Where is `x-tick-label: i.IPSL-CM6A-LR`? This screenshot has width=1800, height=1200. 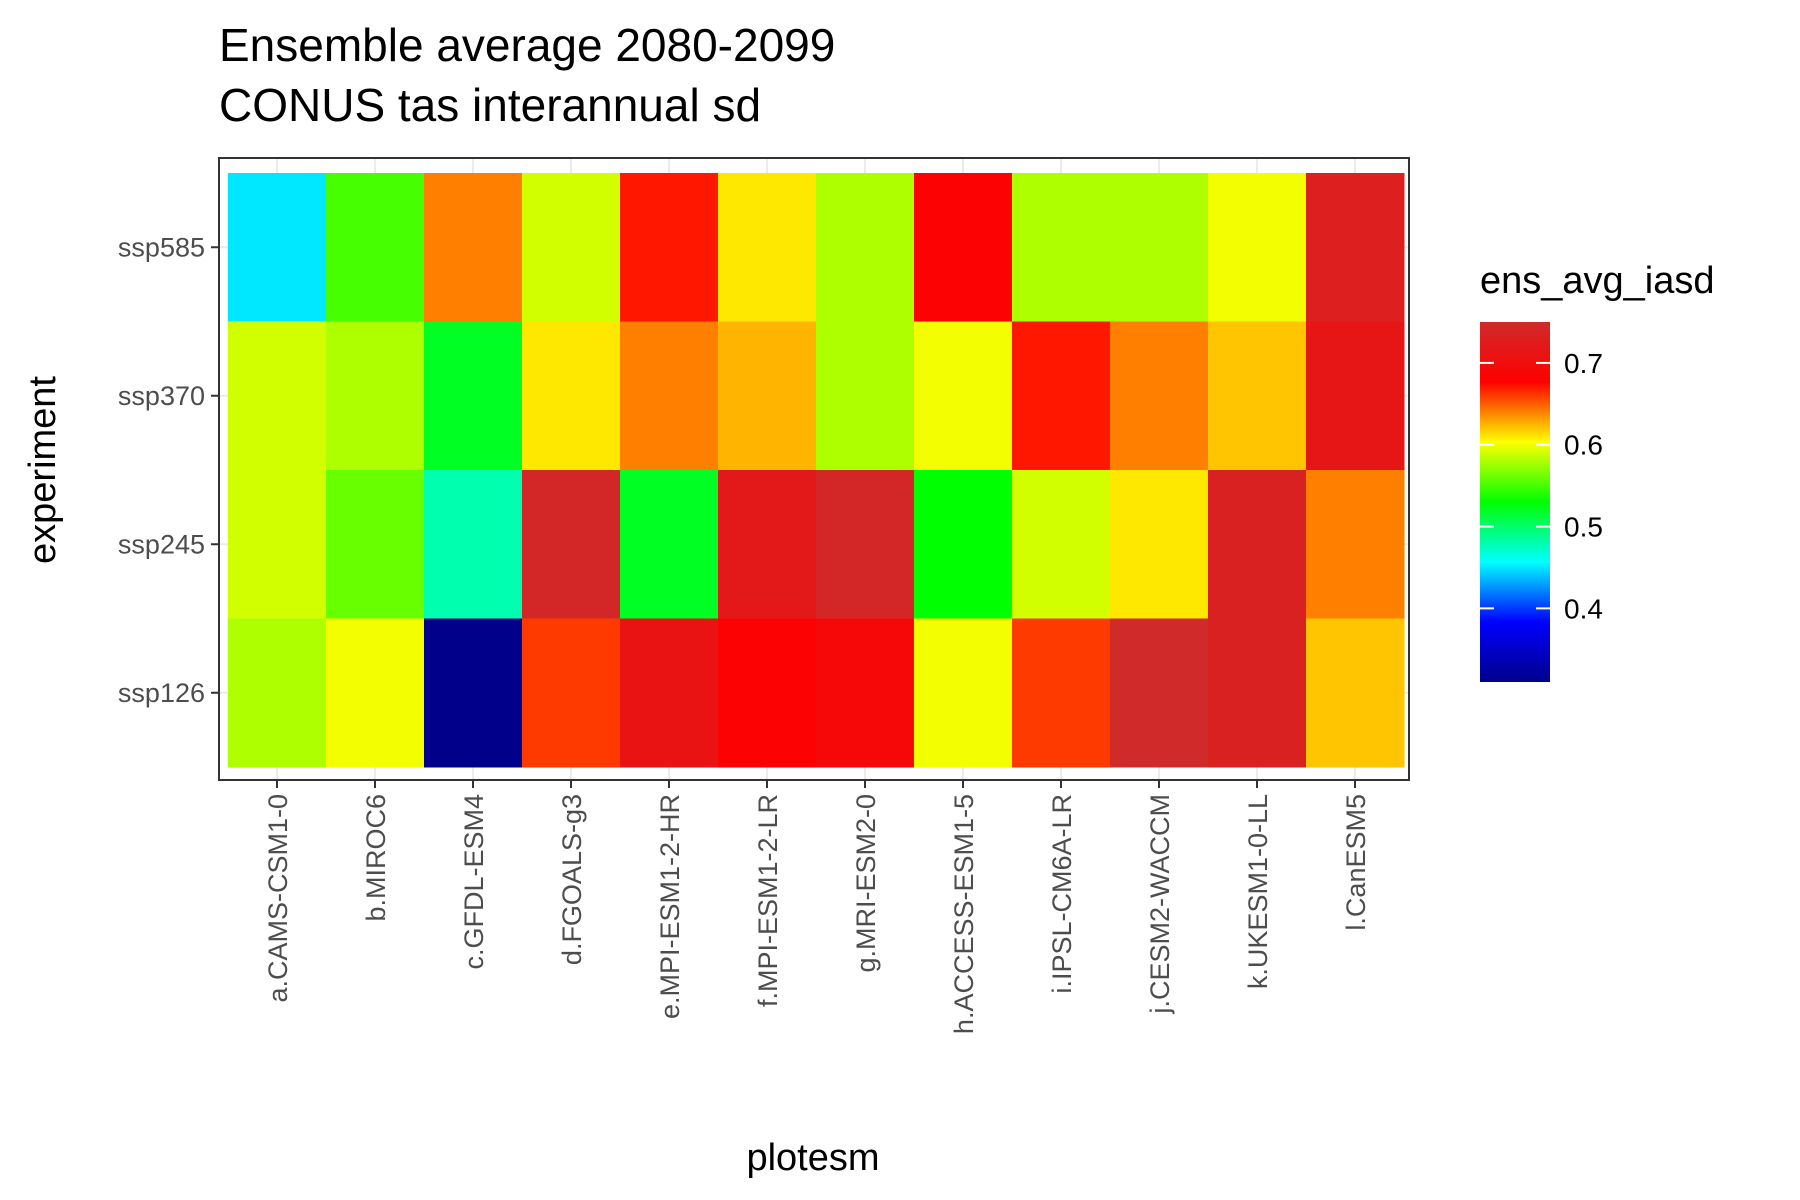
x-tick-label: i.IPSL-CM6A-LR is located at coordinates (1062, 894).